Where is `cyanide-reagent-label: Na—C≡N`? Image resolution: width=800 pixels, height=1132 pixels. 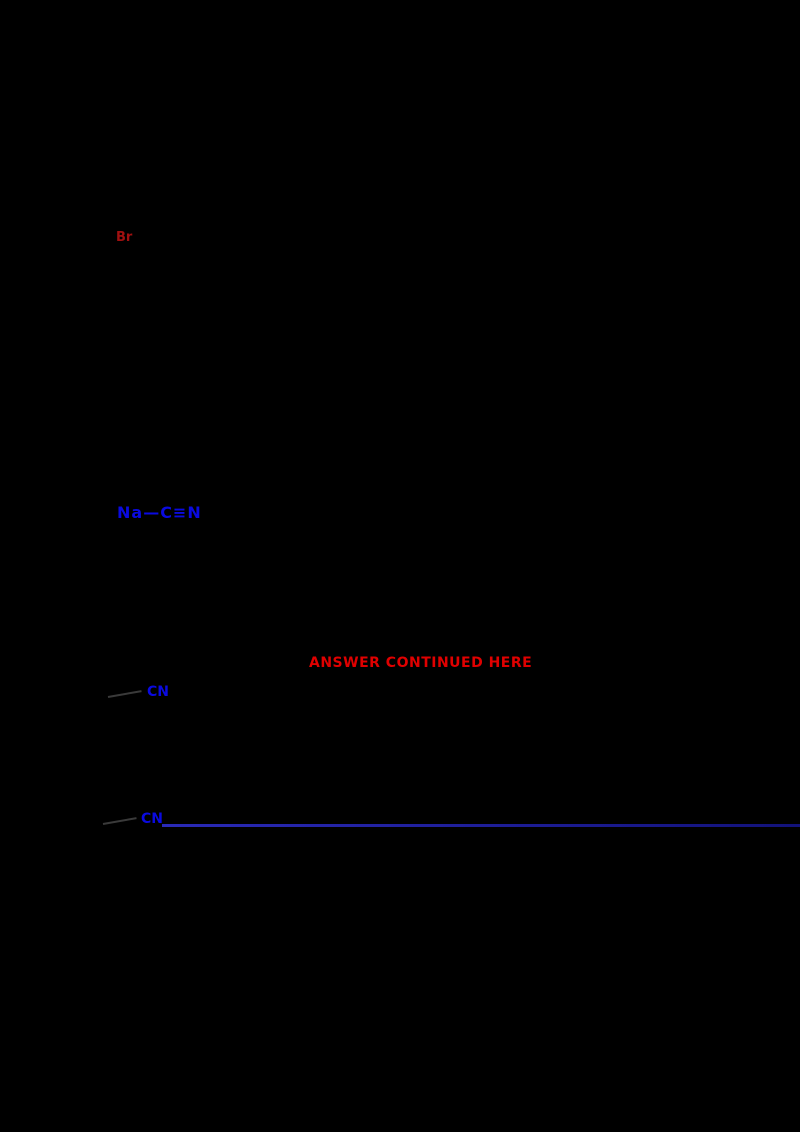 cyanide-reagent-label: Na—C≡N is located at coordinates (159, 512).